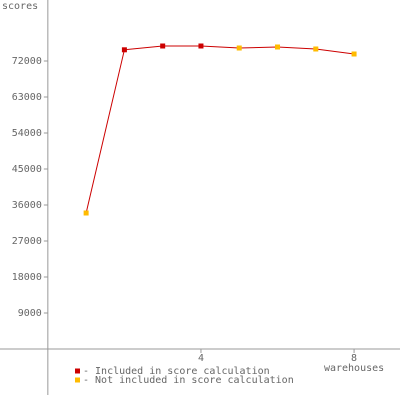  Describe the element at coordinates (176, 371) in the screenshot. I see `legend-label: - Included in score calculation` at that location.